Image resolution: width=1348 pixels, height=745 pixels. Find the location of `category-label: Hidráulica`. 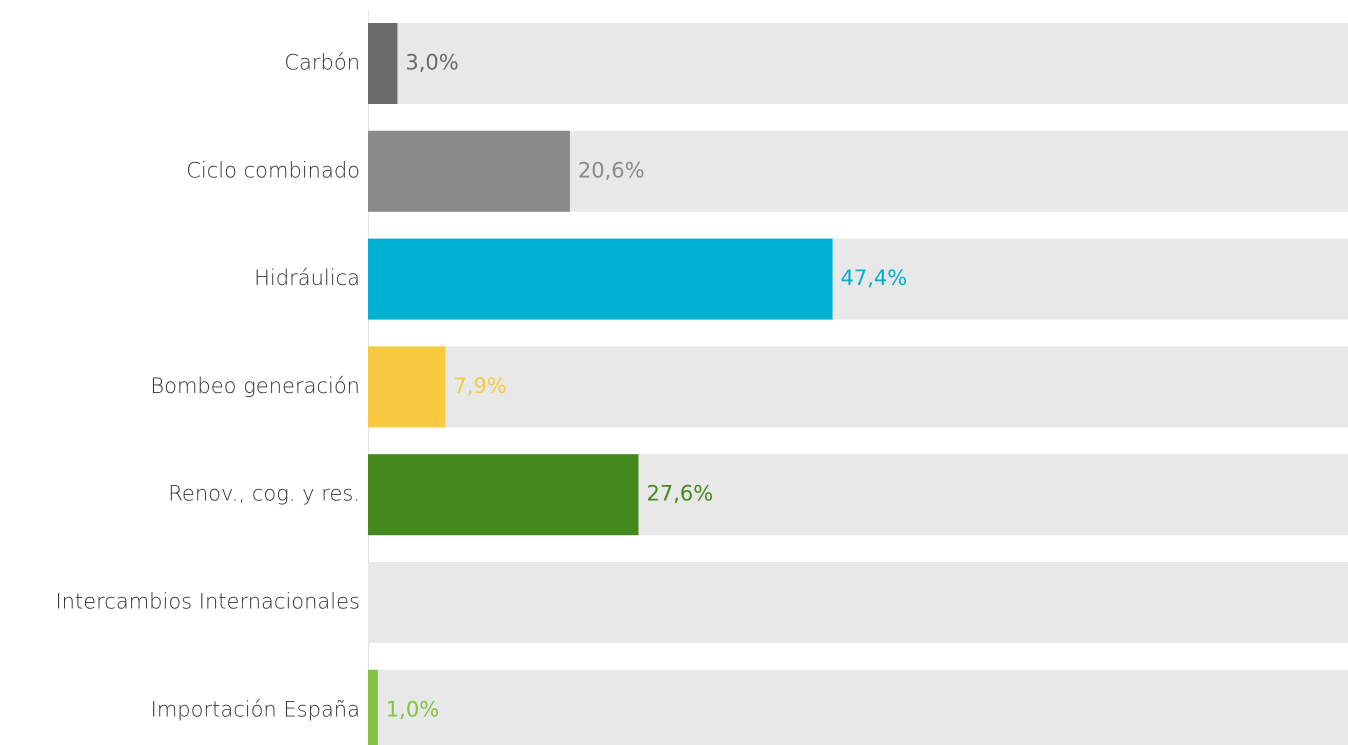

category-label: Hidráulica is located at coordinates (307, 278).